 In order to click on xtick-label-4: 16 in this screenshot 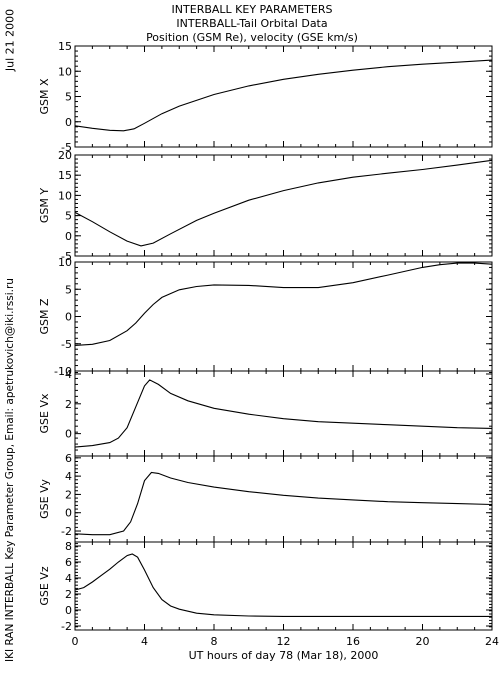, I will do `click(353, 641)`.